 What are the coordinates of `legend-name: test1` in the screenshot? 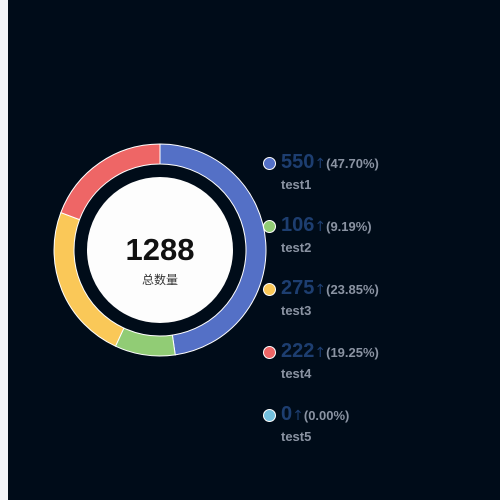 It's located at (296, 184).